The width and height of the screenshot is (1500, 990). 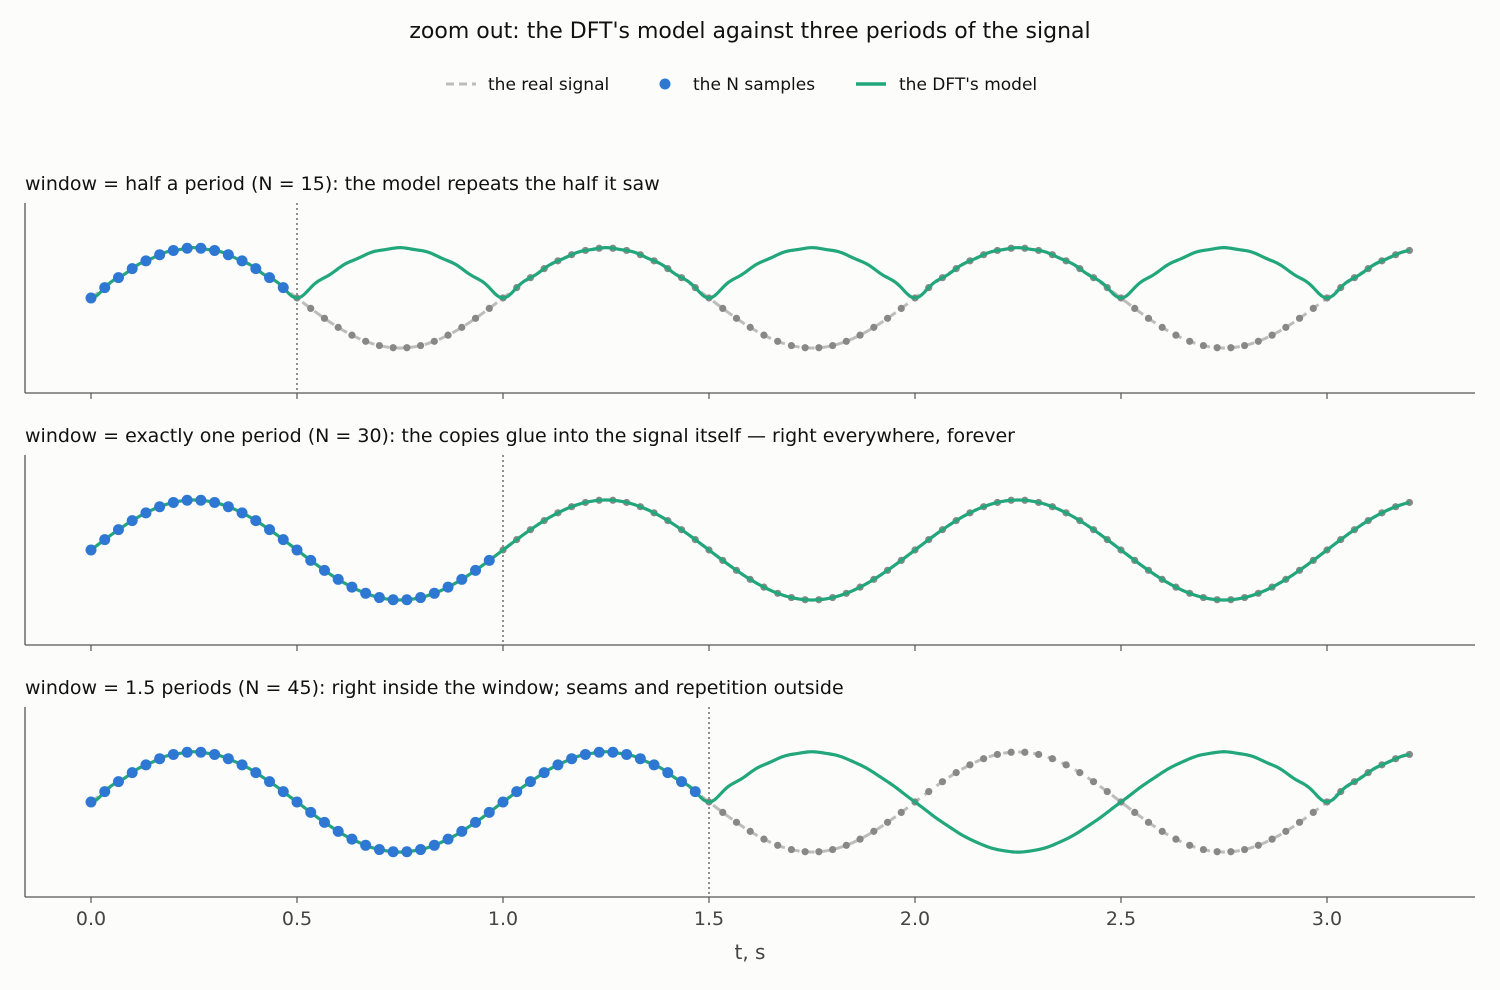 What do you see at coordinates (297, 919) in the screenshot?
I see `x-tick-label: 0.5` at bounding box center [297, 919].